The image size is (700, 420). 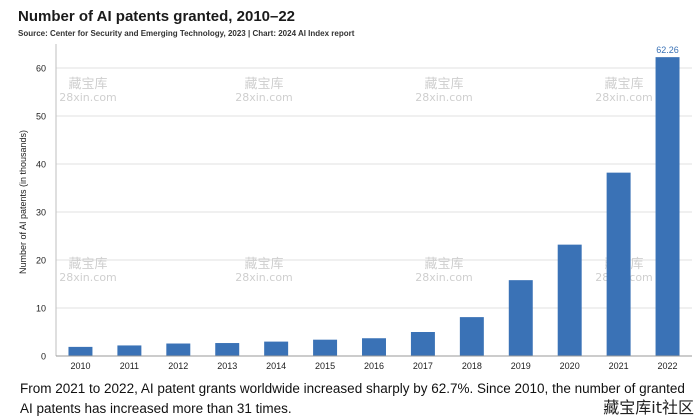 I want to click on x-tick-label: 2021, so click(x=619, y=366).